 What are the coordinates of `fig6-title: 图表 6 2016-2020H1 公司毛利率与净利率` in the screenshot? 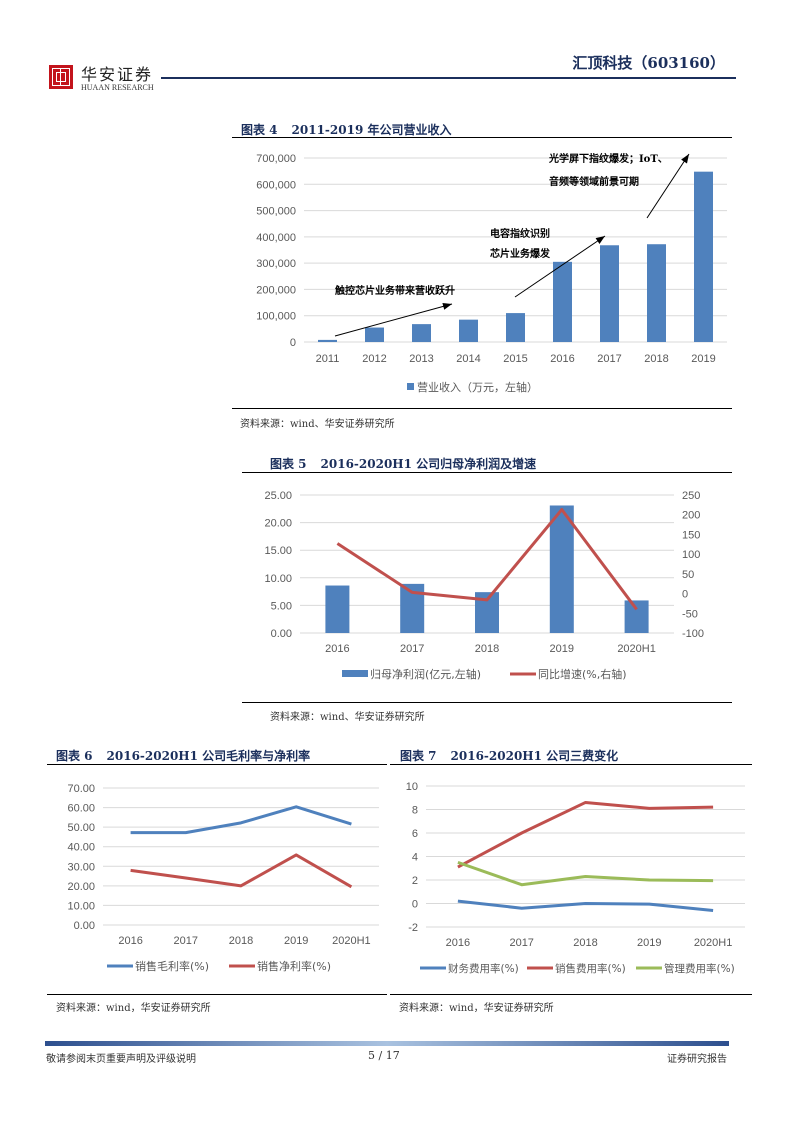 It's located at (183, 755).